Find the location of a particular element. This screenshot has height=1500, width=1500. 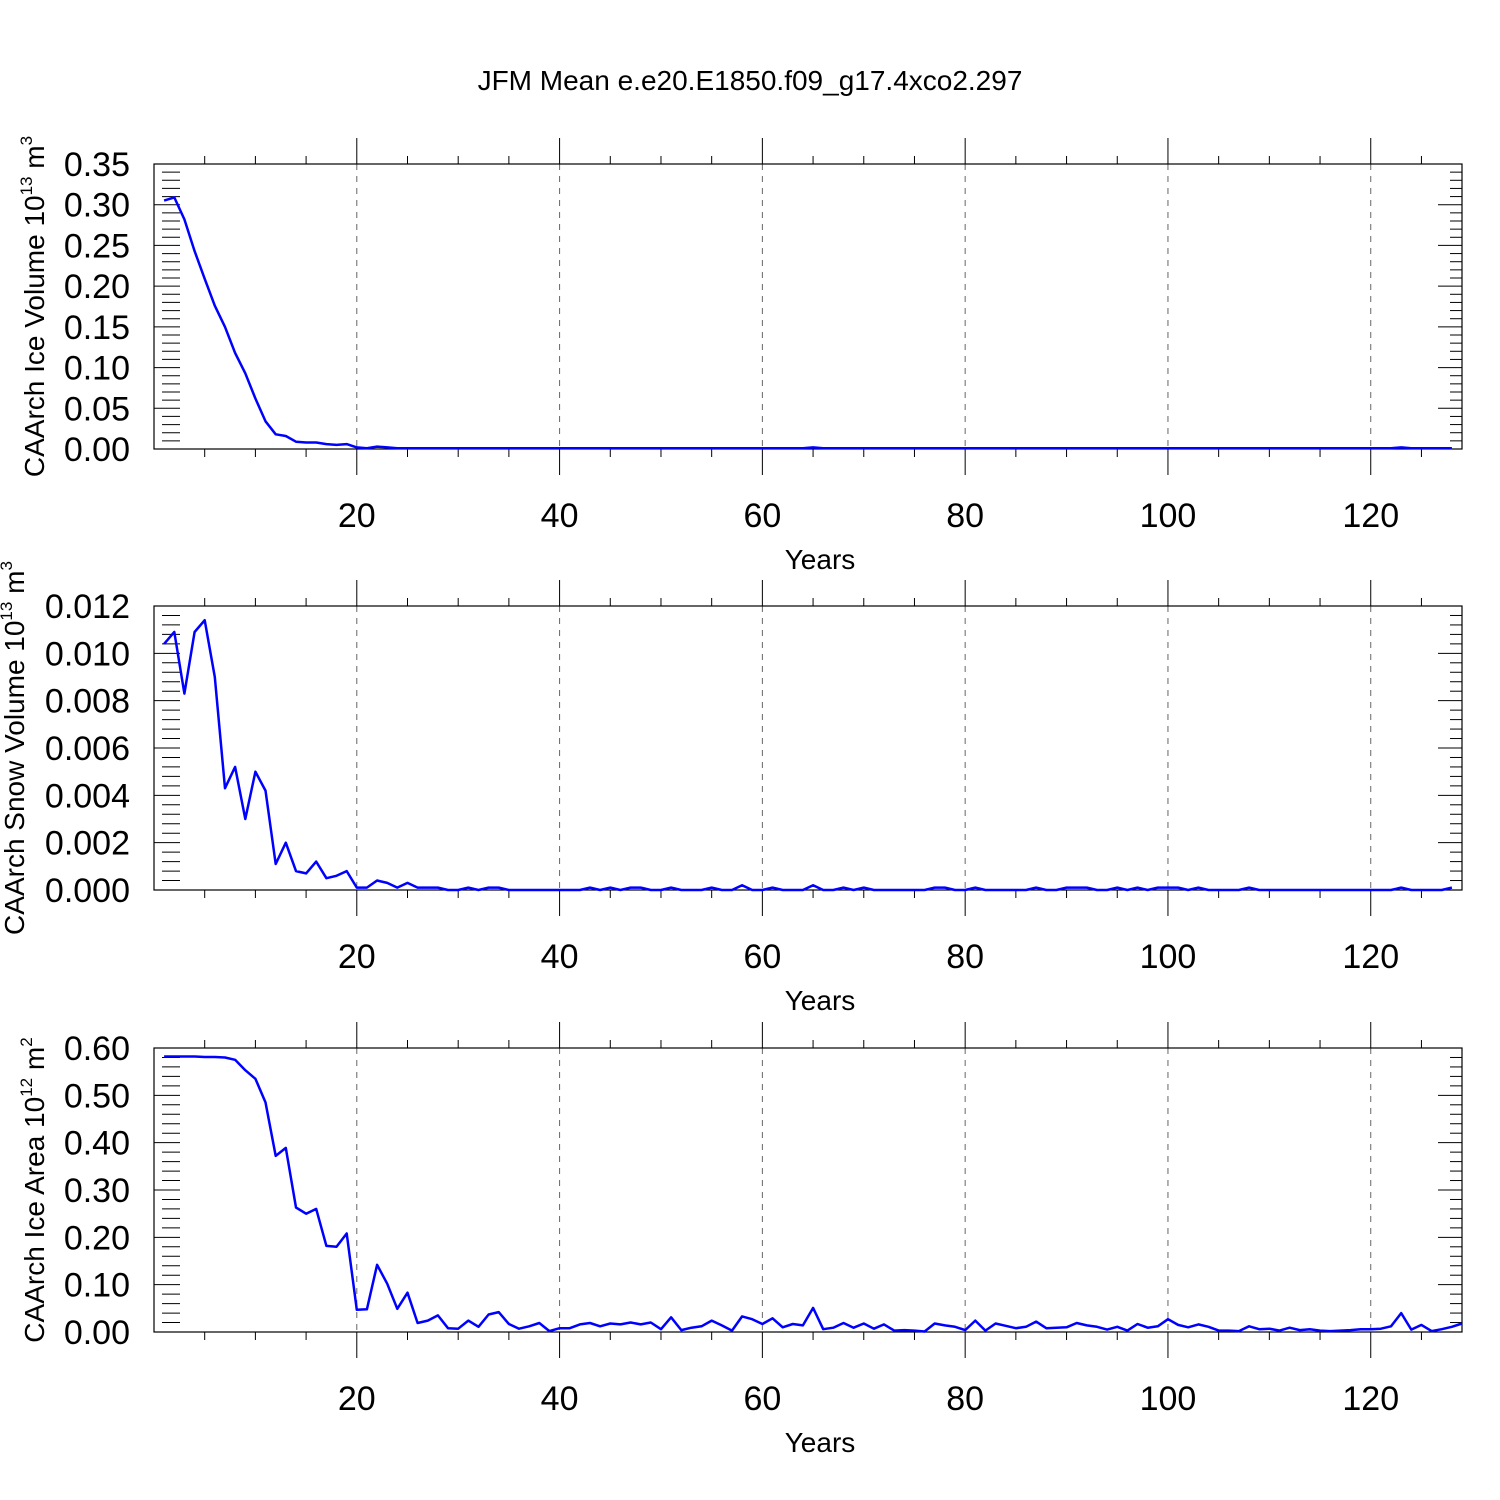

y-tick-label: 0.004 is located at coordinates (87, 796).